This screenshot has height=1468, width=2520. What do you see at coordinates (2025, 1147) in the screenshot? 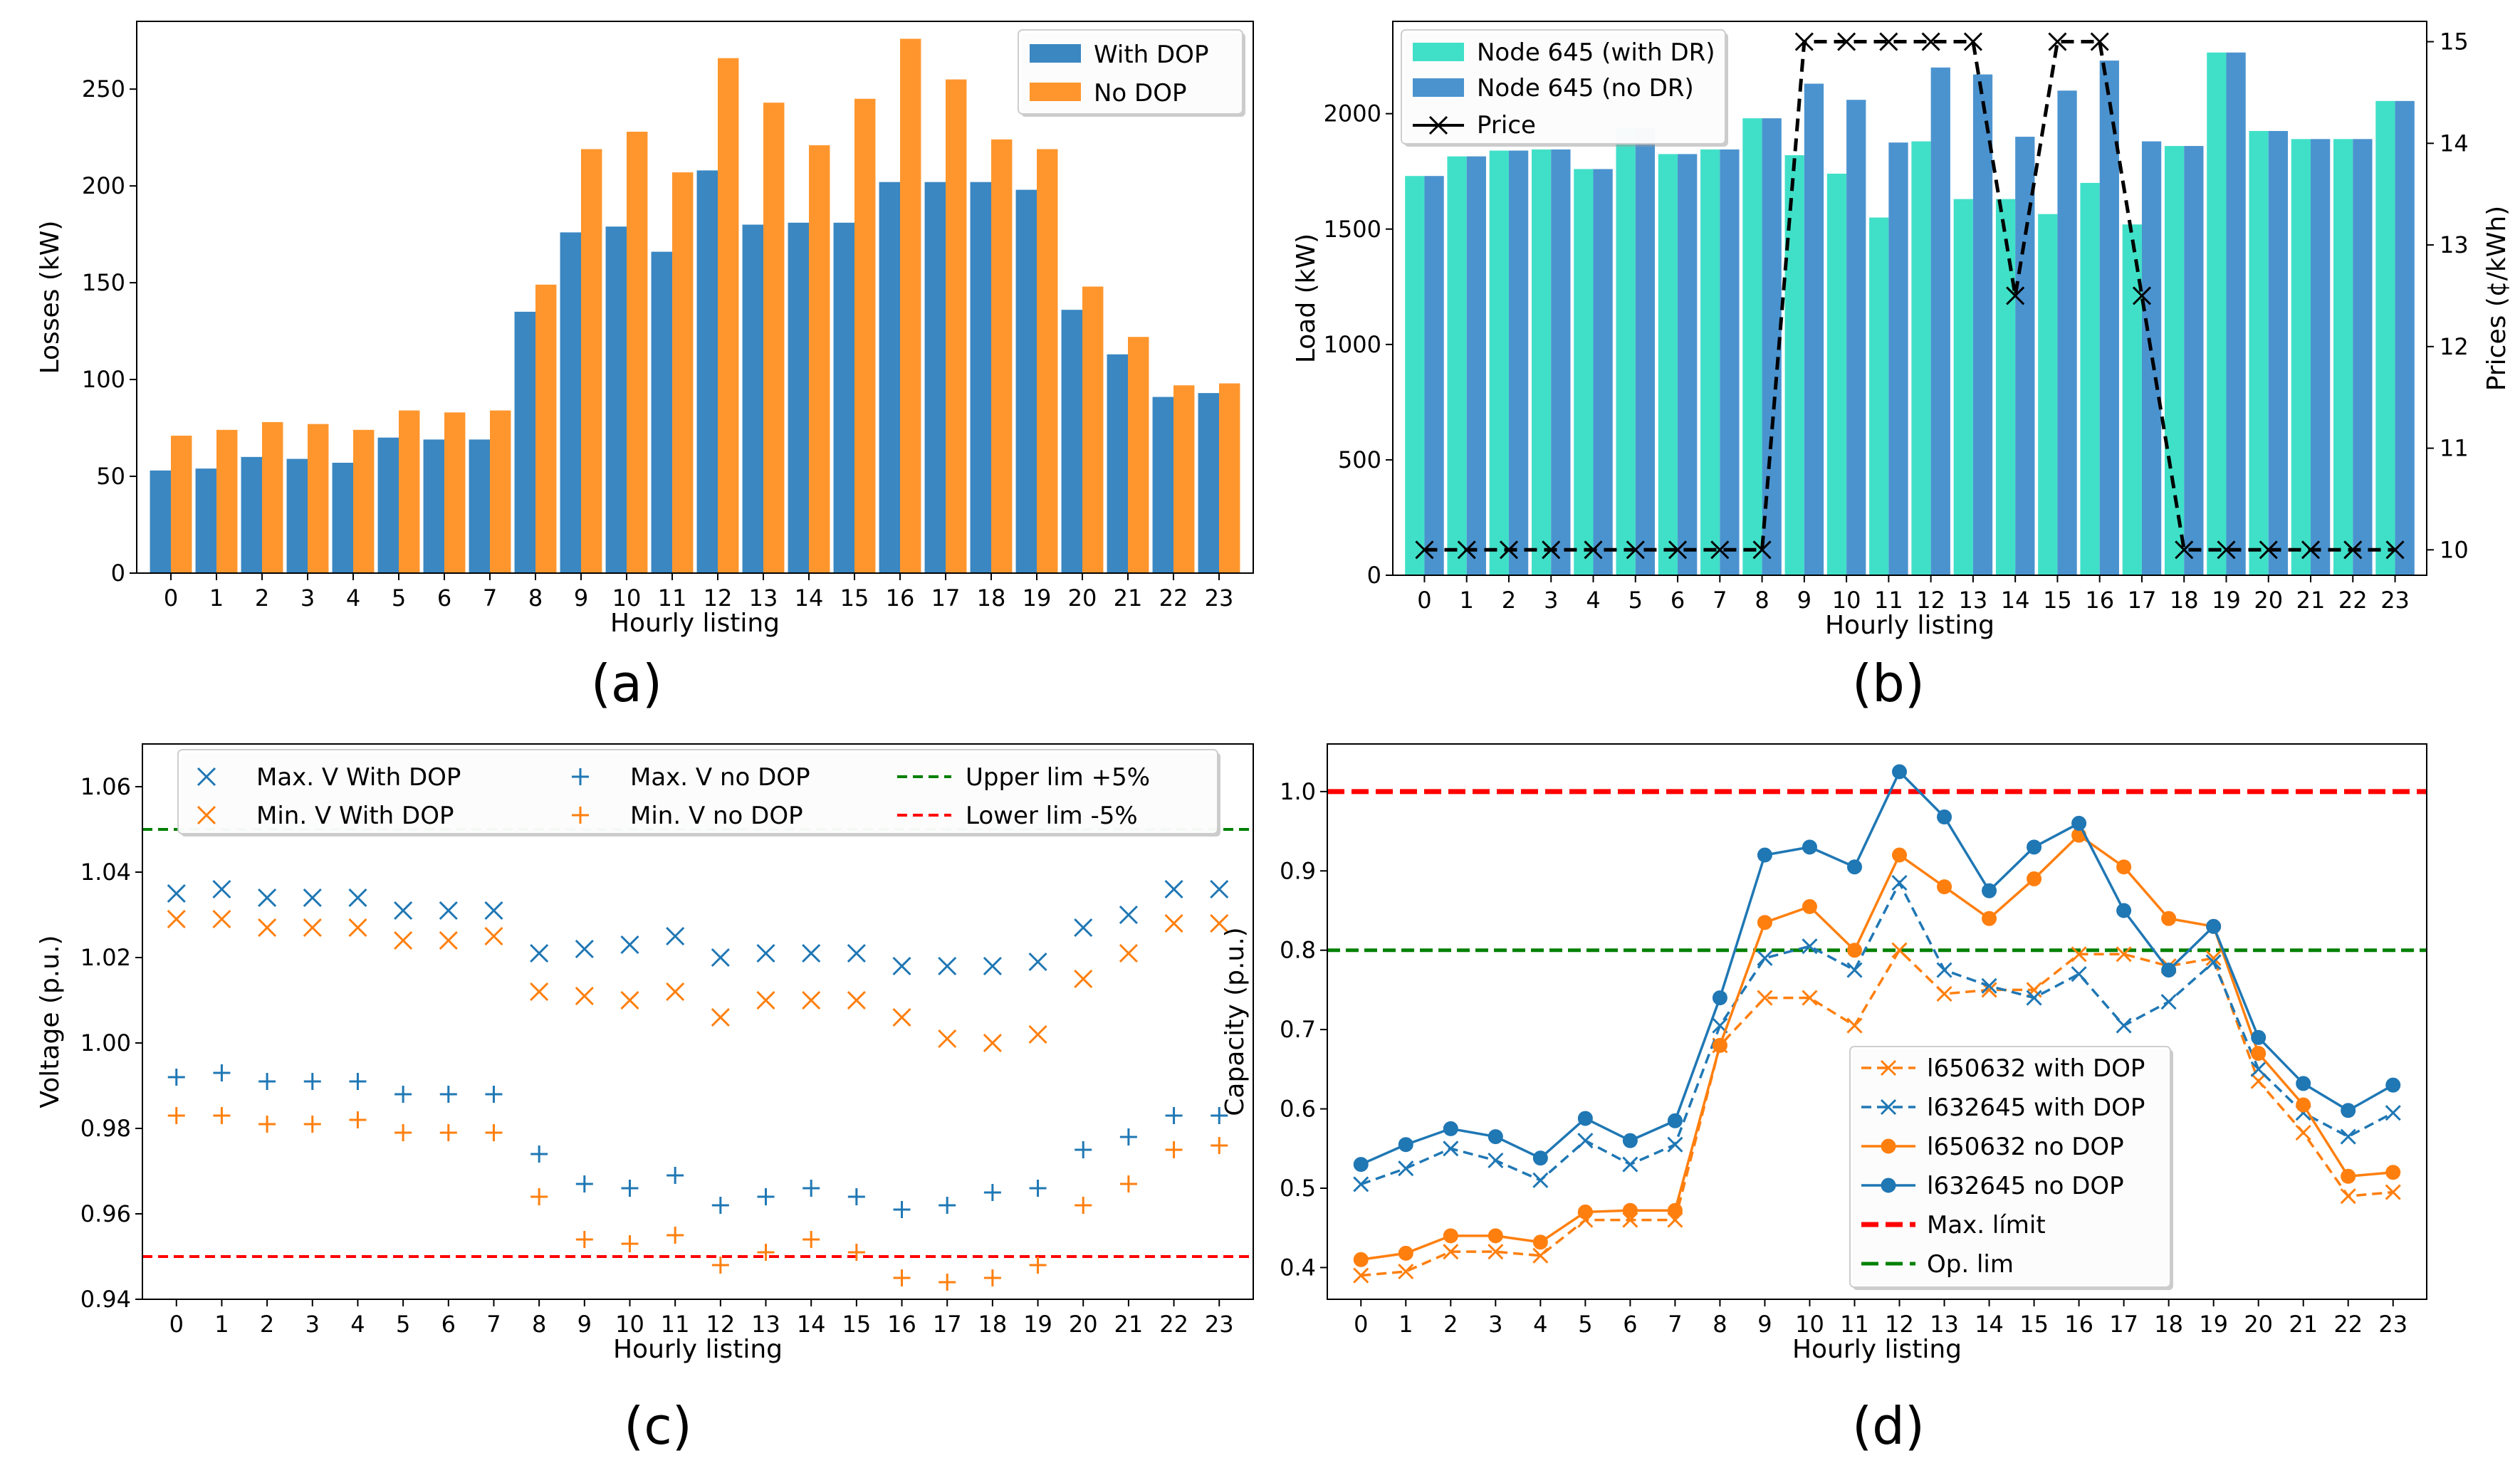
I see `legend-label: l650632 no DOP` at bounding box center [2025, 1147].